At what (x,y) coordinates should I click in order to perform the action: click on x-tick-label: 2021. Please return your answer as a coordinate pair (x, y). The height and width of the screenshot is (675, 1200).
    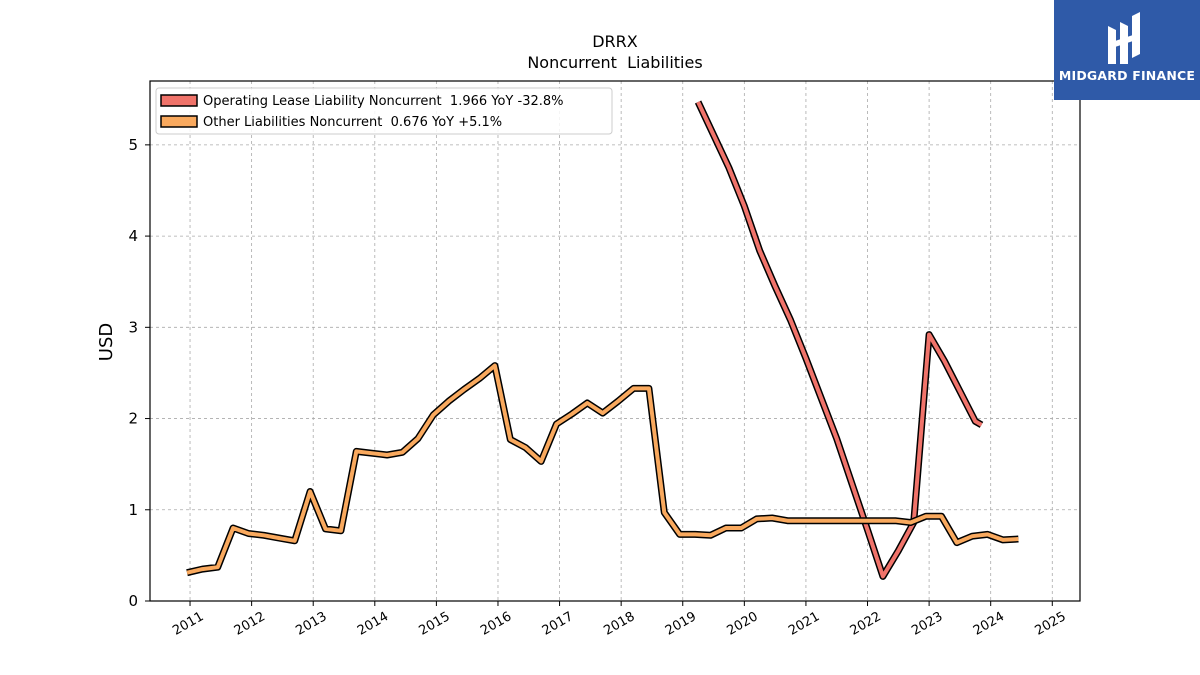
    Looking at the image, I should click on (804, 624).